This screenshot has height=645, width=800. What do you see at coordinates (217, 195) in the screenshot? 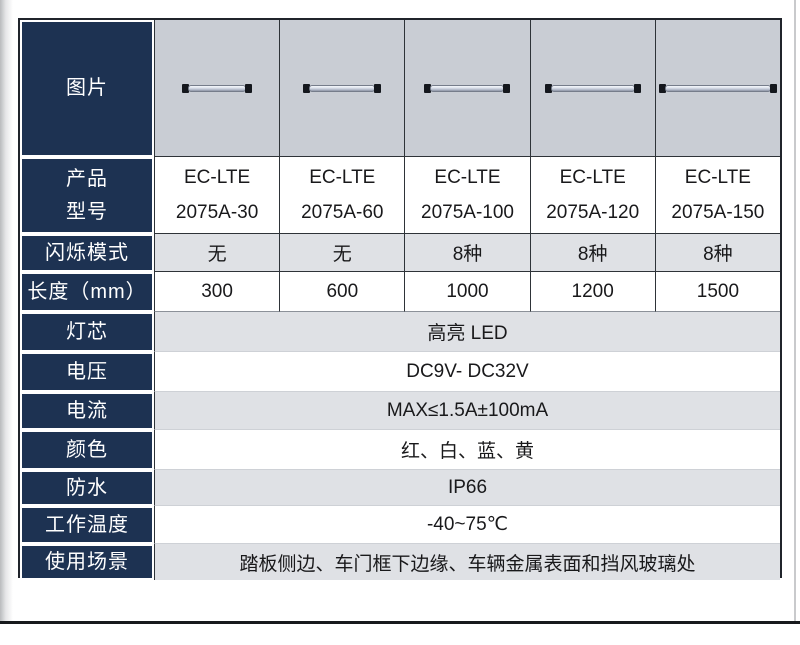
I see `product-model-cell: EC-LTE 2075A-30` at bounding box center [217, 195].